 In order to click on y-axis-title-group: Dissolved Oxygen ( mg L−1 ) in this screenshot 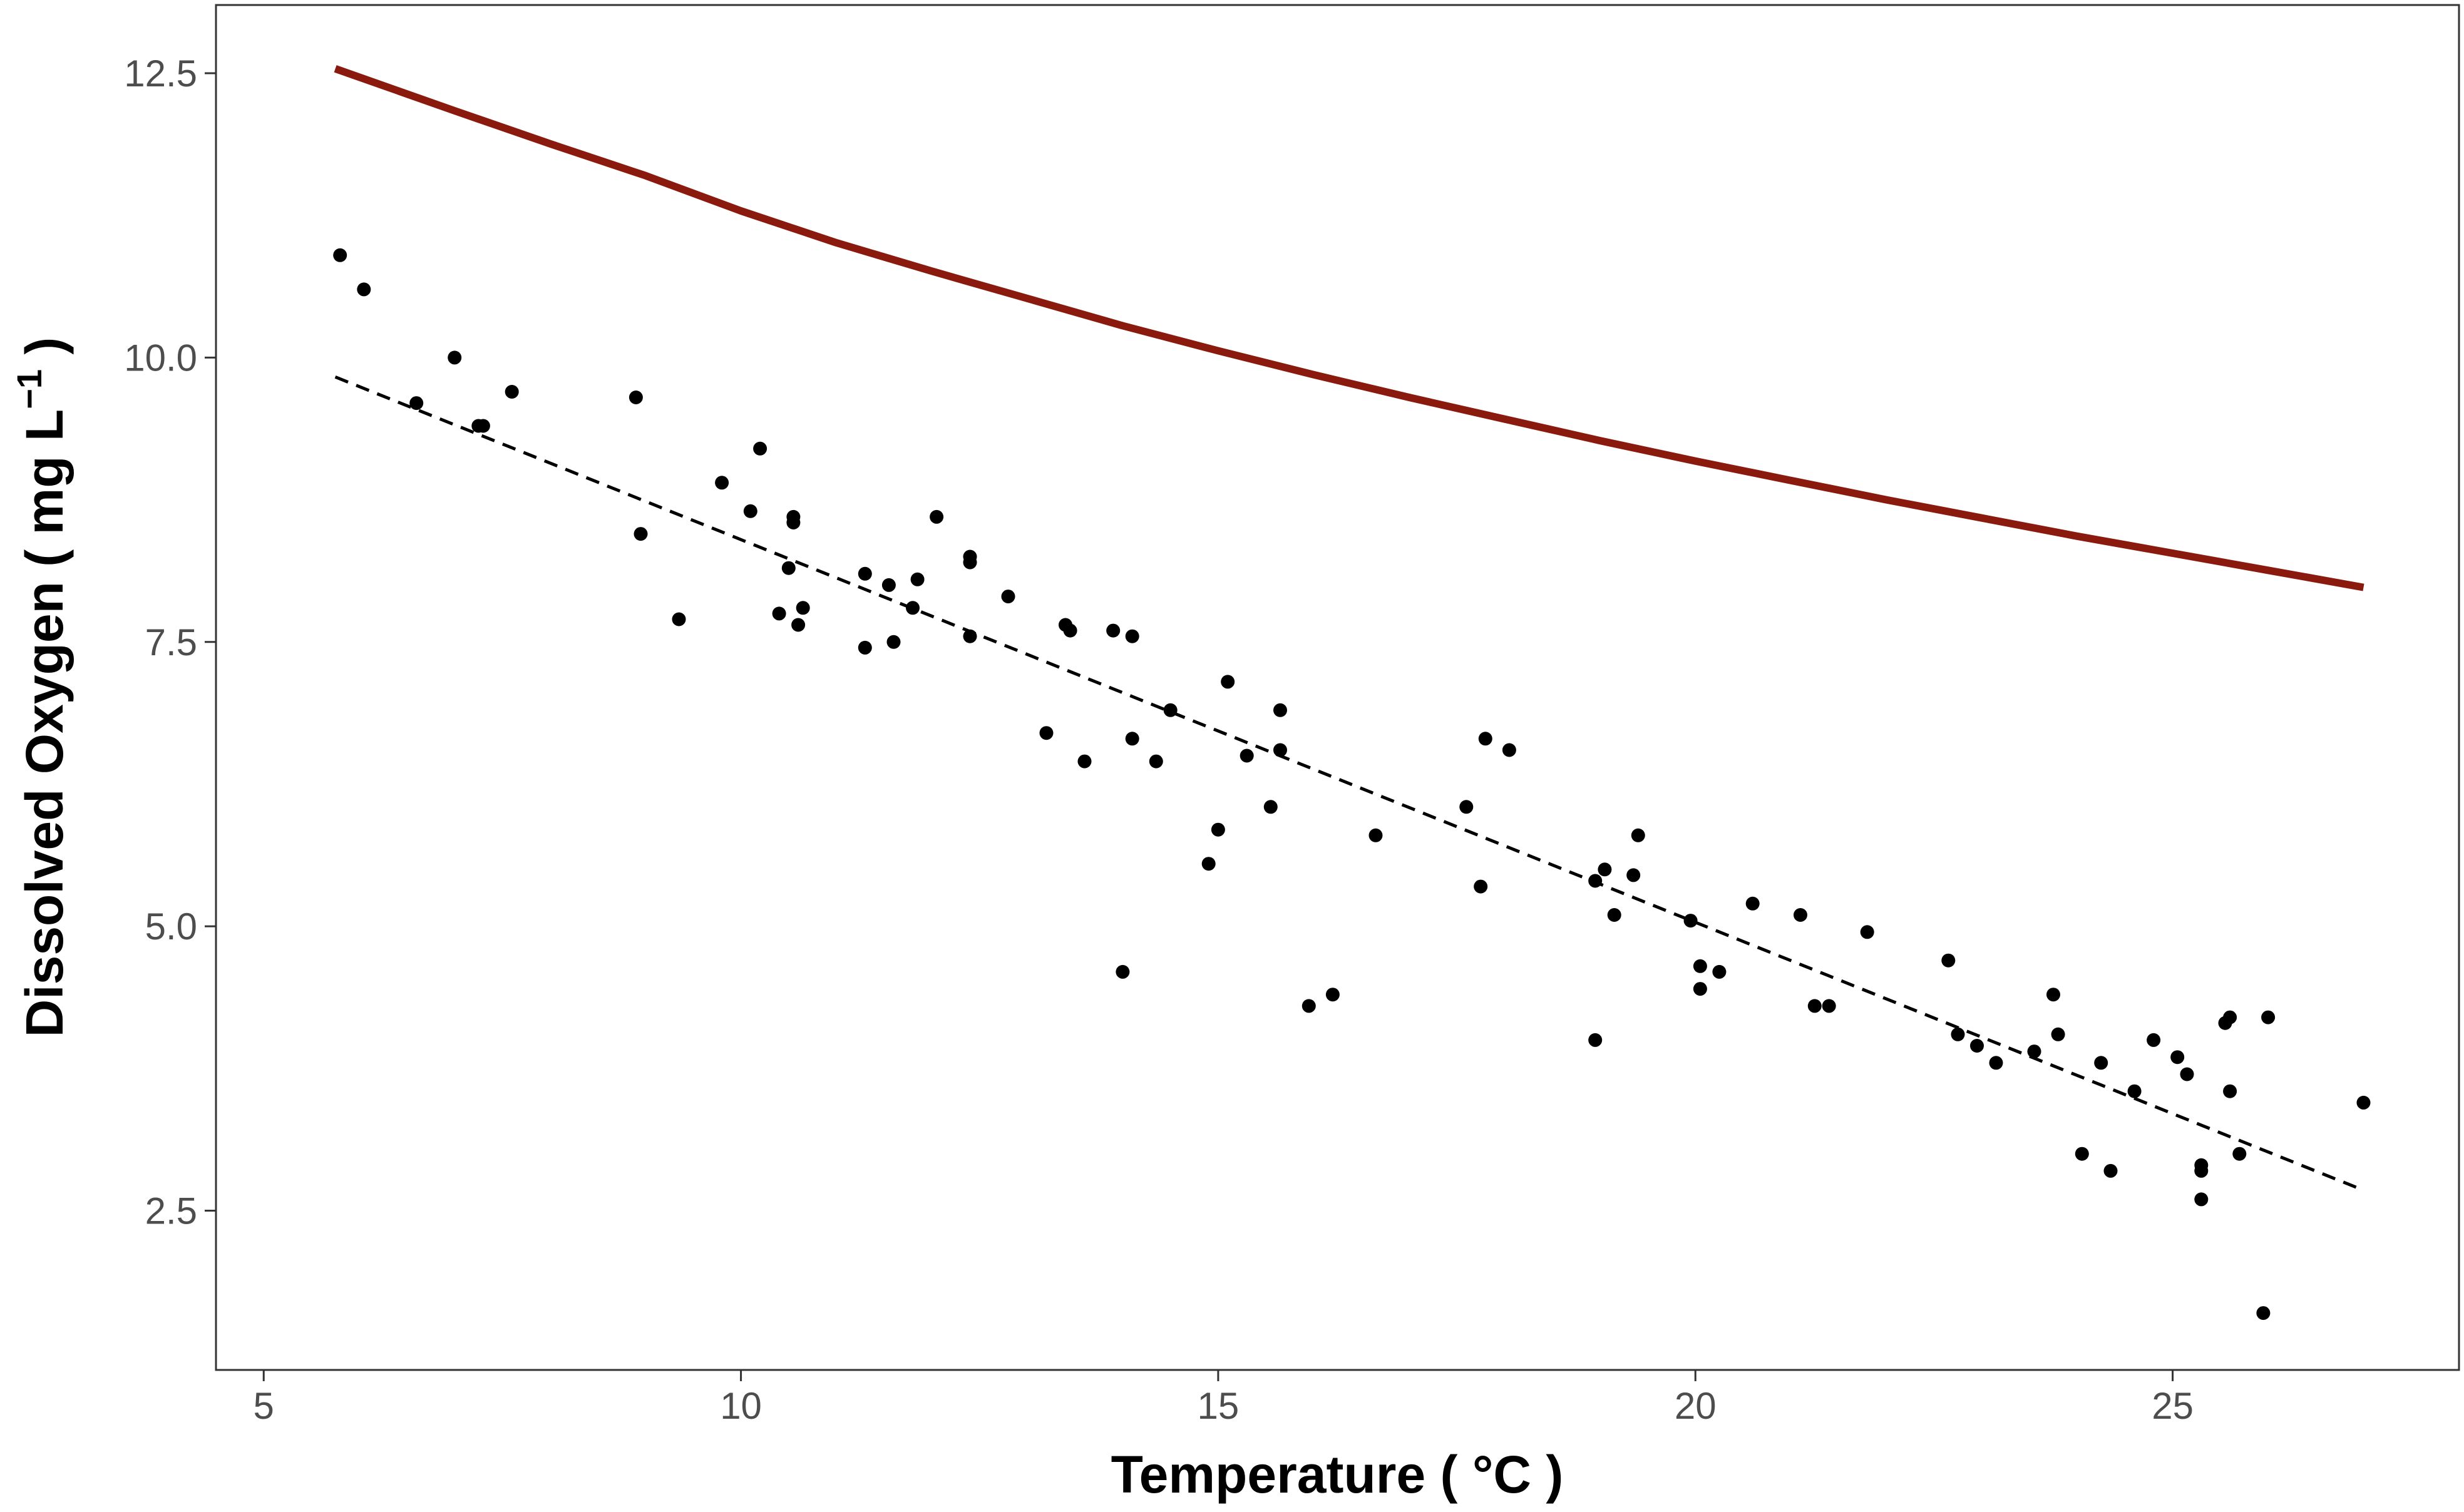, I will do `click(41, 687)`.